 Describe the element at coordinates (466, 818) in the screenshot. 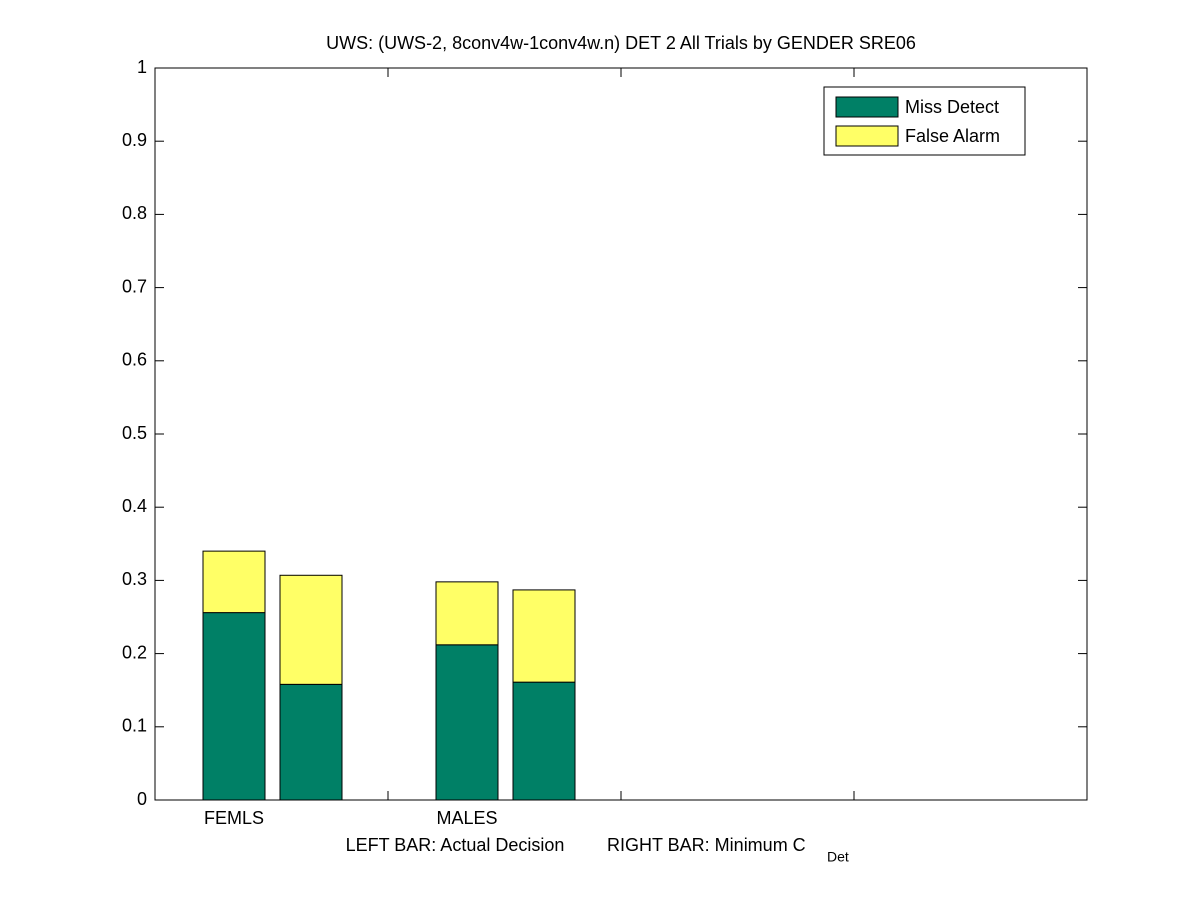

I see `x-tick-label: MALES` at that location.